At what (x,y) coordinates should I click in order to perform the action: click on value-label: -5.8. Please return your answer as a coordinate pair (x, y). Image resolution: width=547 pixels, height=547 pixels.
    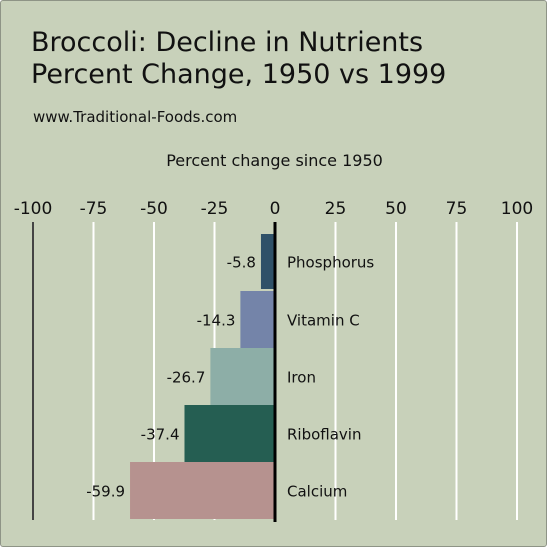
    Looking at the image, I should click on (241, 263).